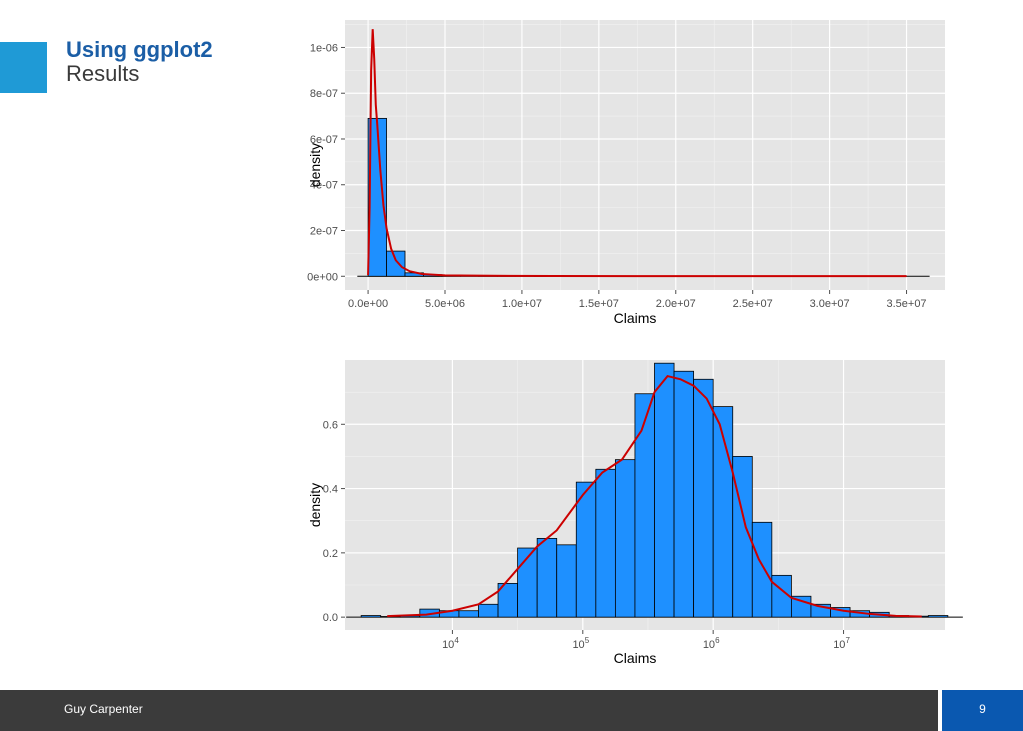  I want to click on x-tick-label: 0.0e+00, so click(368, 304).